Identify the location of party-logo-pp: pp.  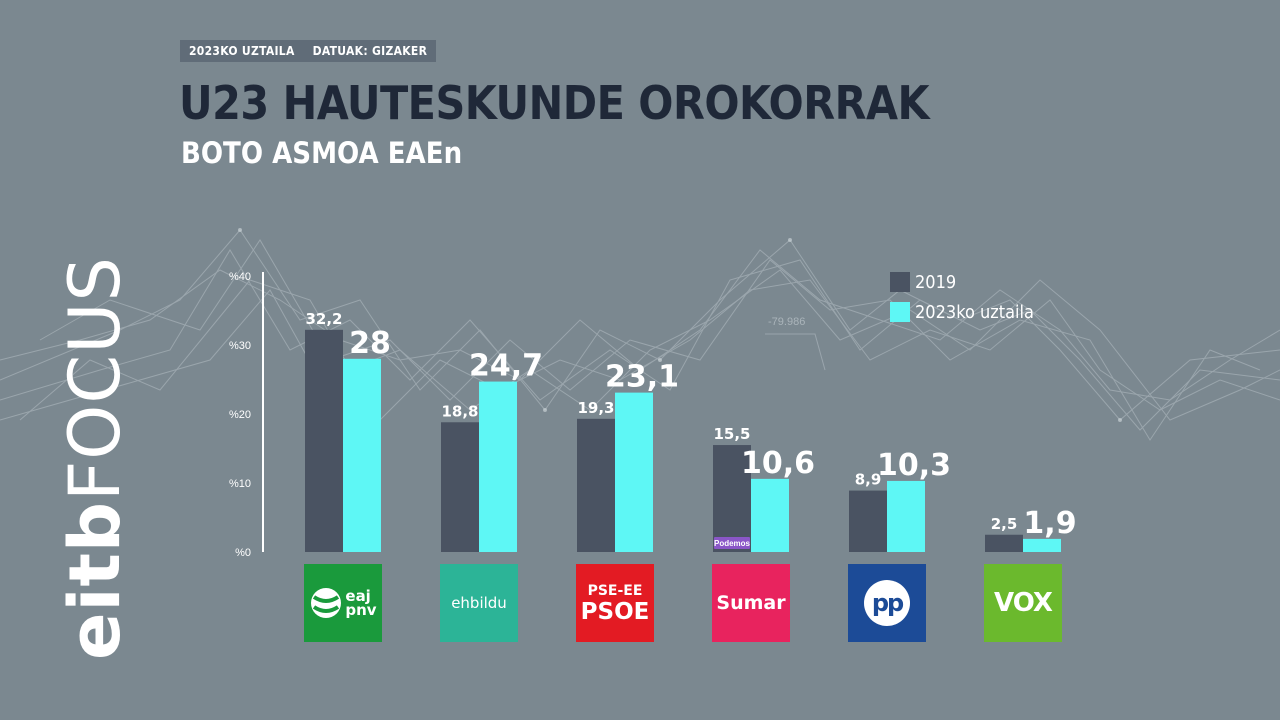
(887, 603).